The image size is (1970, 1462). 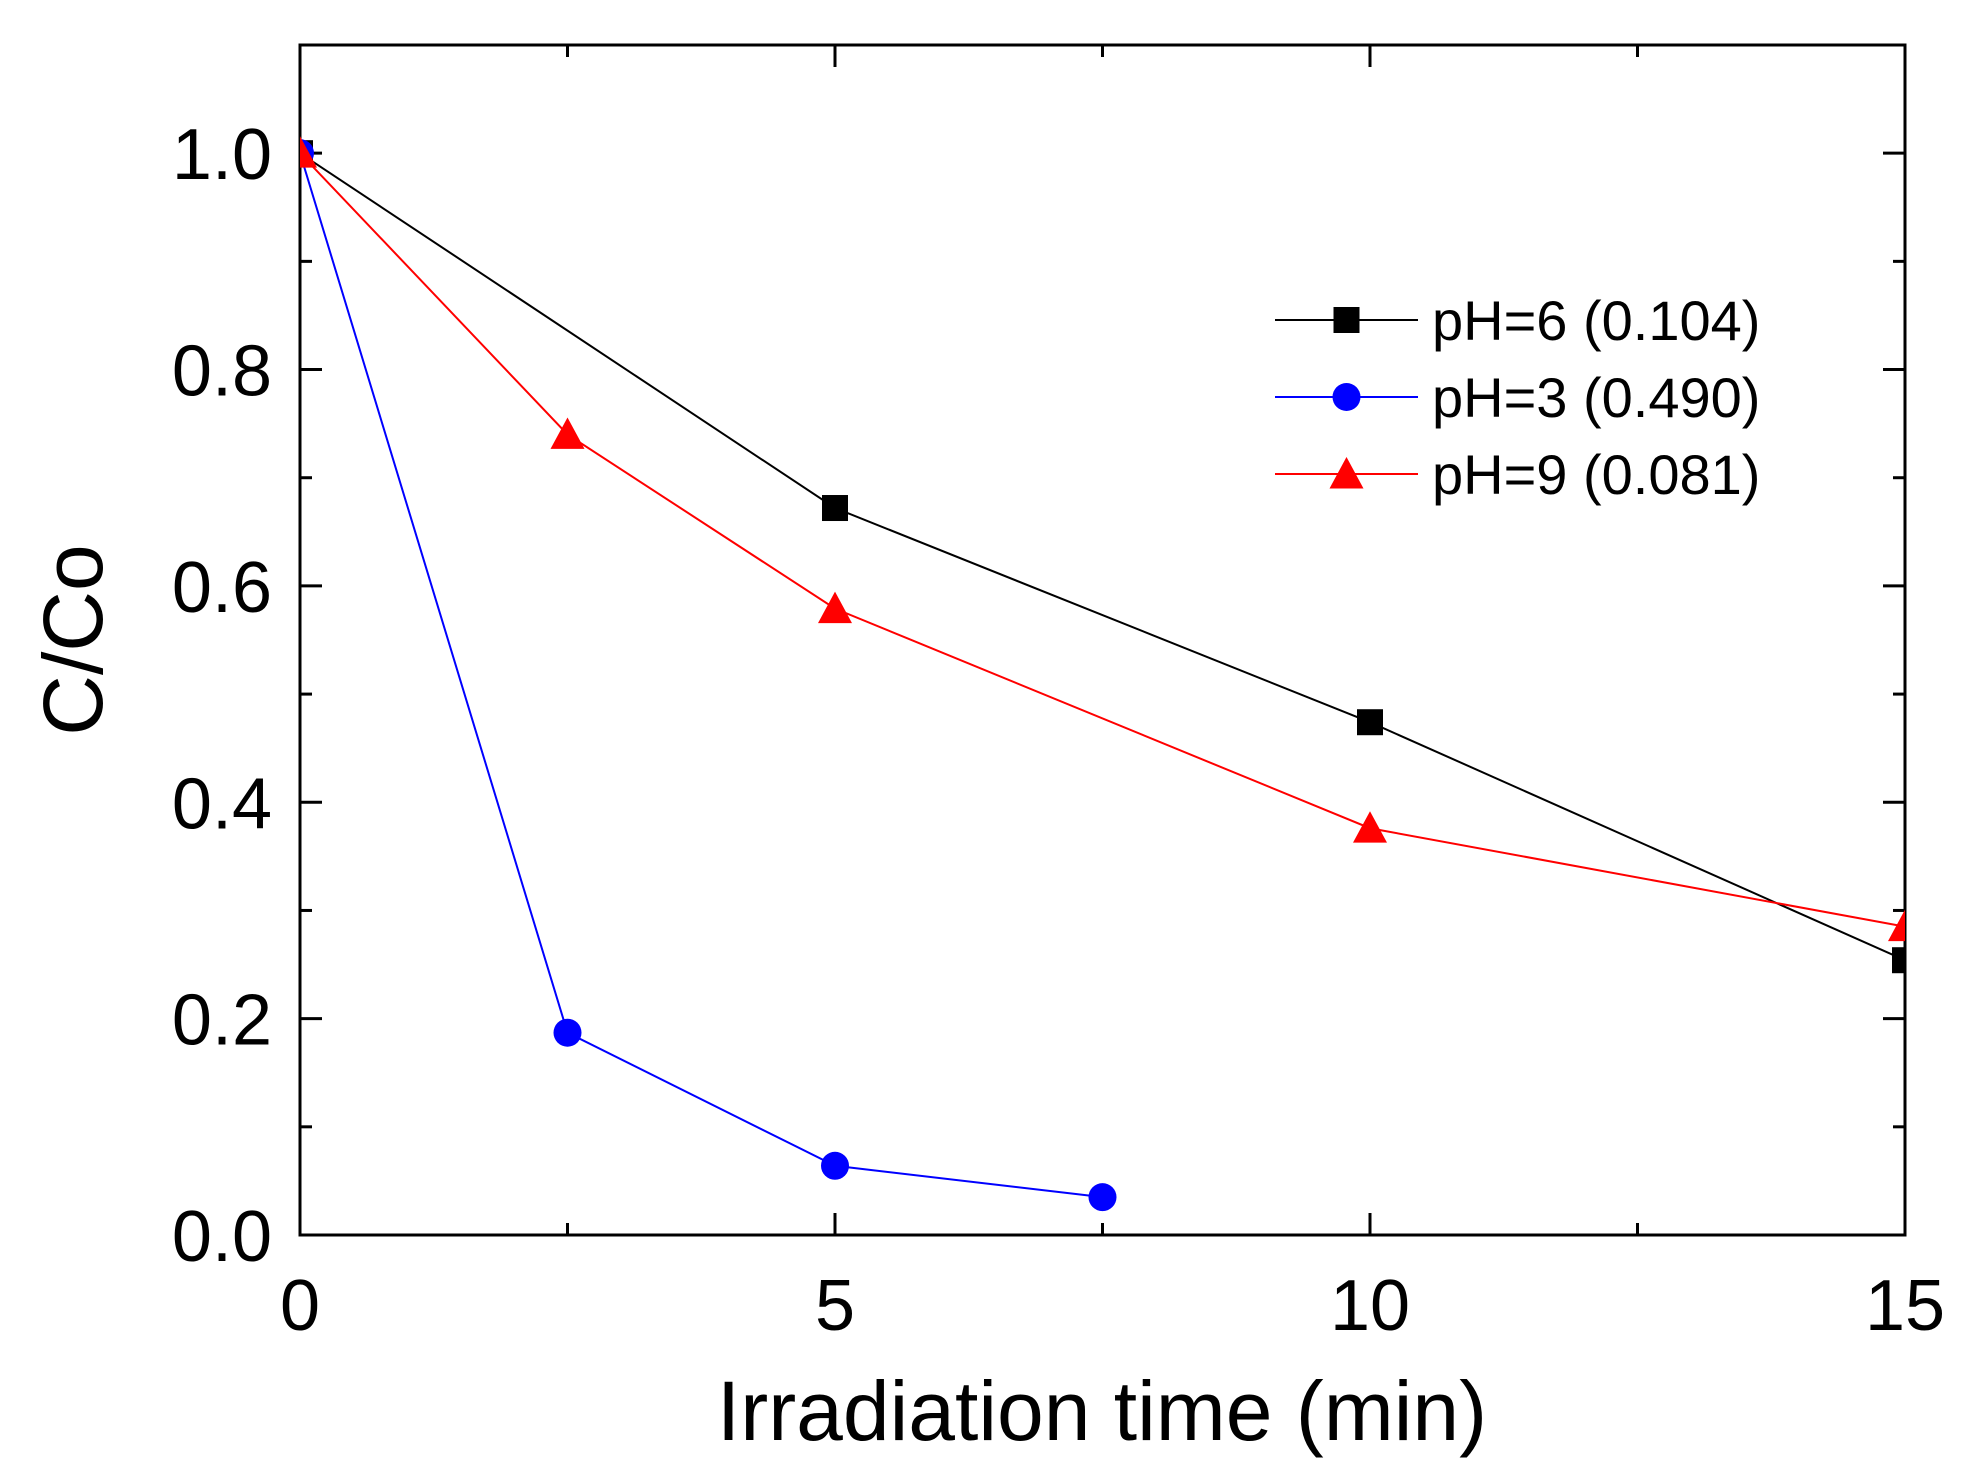 What do you see at coordinates (222, 1237) in the screenshot?
I see `y-tick-label: 0.0` at bounding box center [222, 1237].